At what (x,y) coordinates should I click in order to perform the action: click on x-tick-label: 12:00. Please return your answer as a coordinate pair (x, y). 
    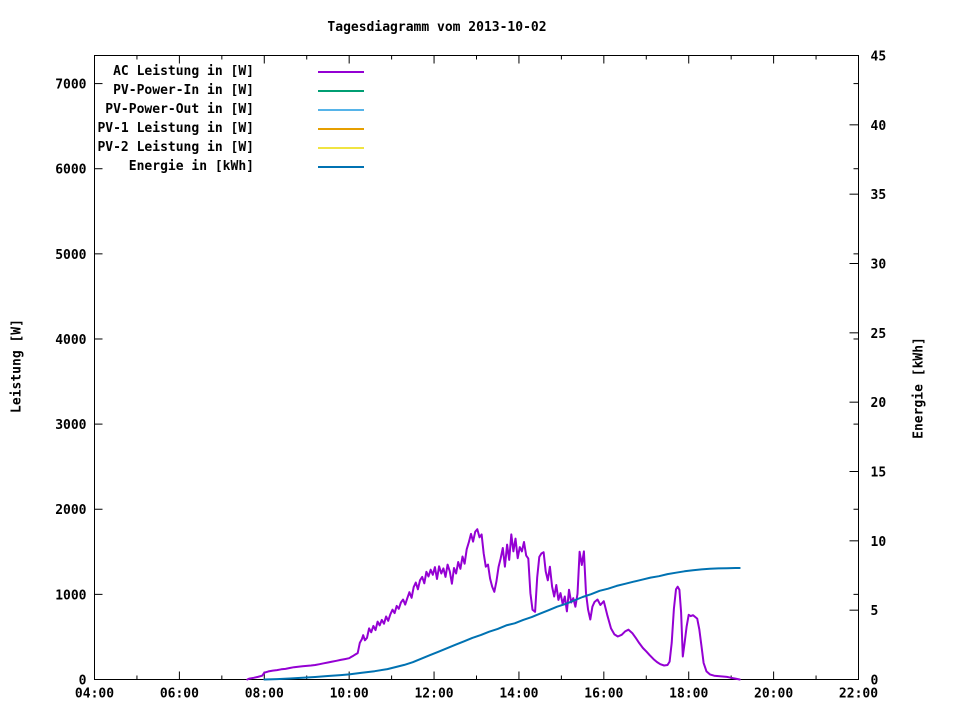
    Looking at the image, I should click on (433, 694).